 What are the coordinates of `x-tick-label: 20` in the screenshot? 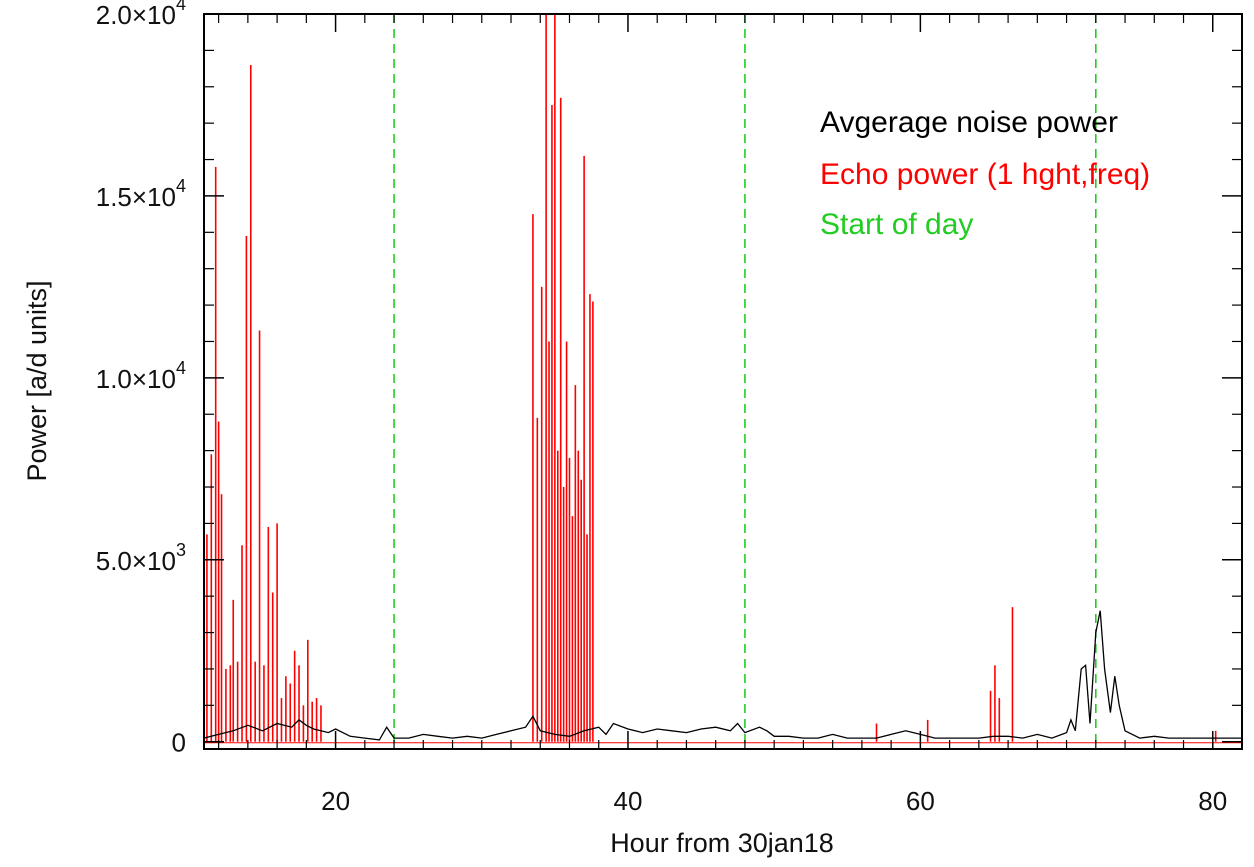 It's located at (335, 801).